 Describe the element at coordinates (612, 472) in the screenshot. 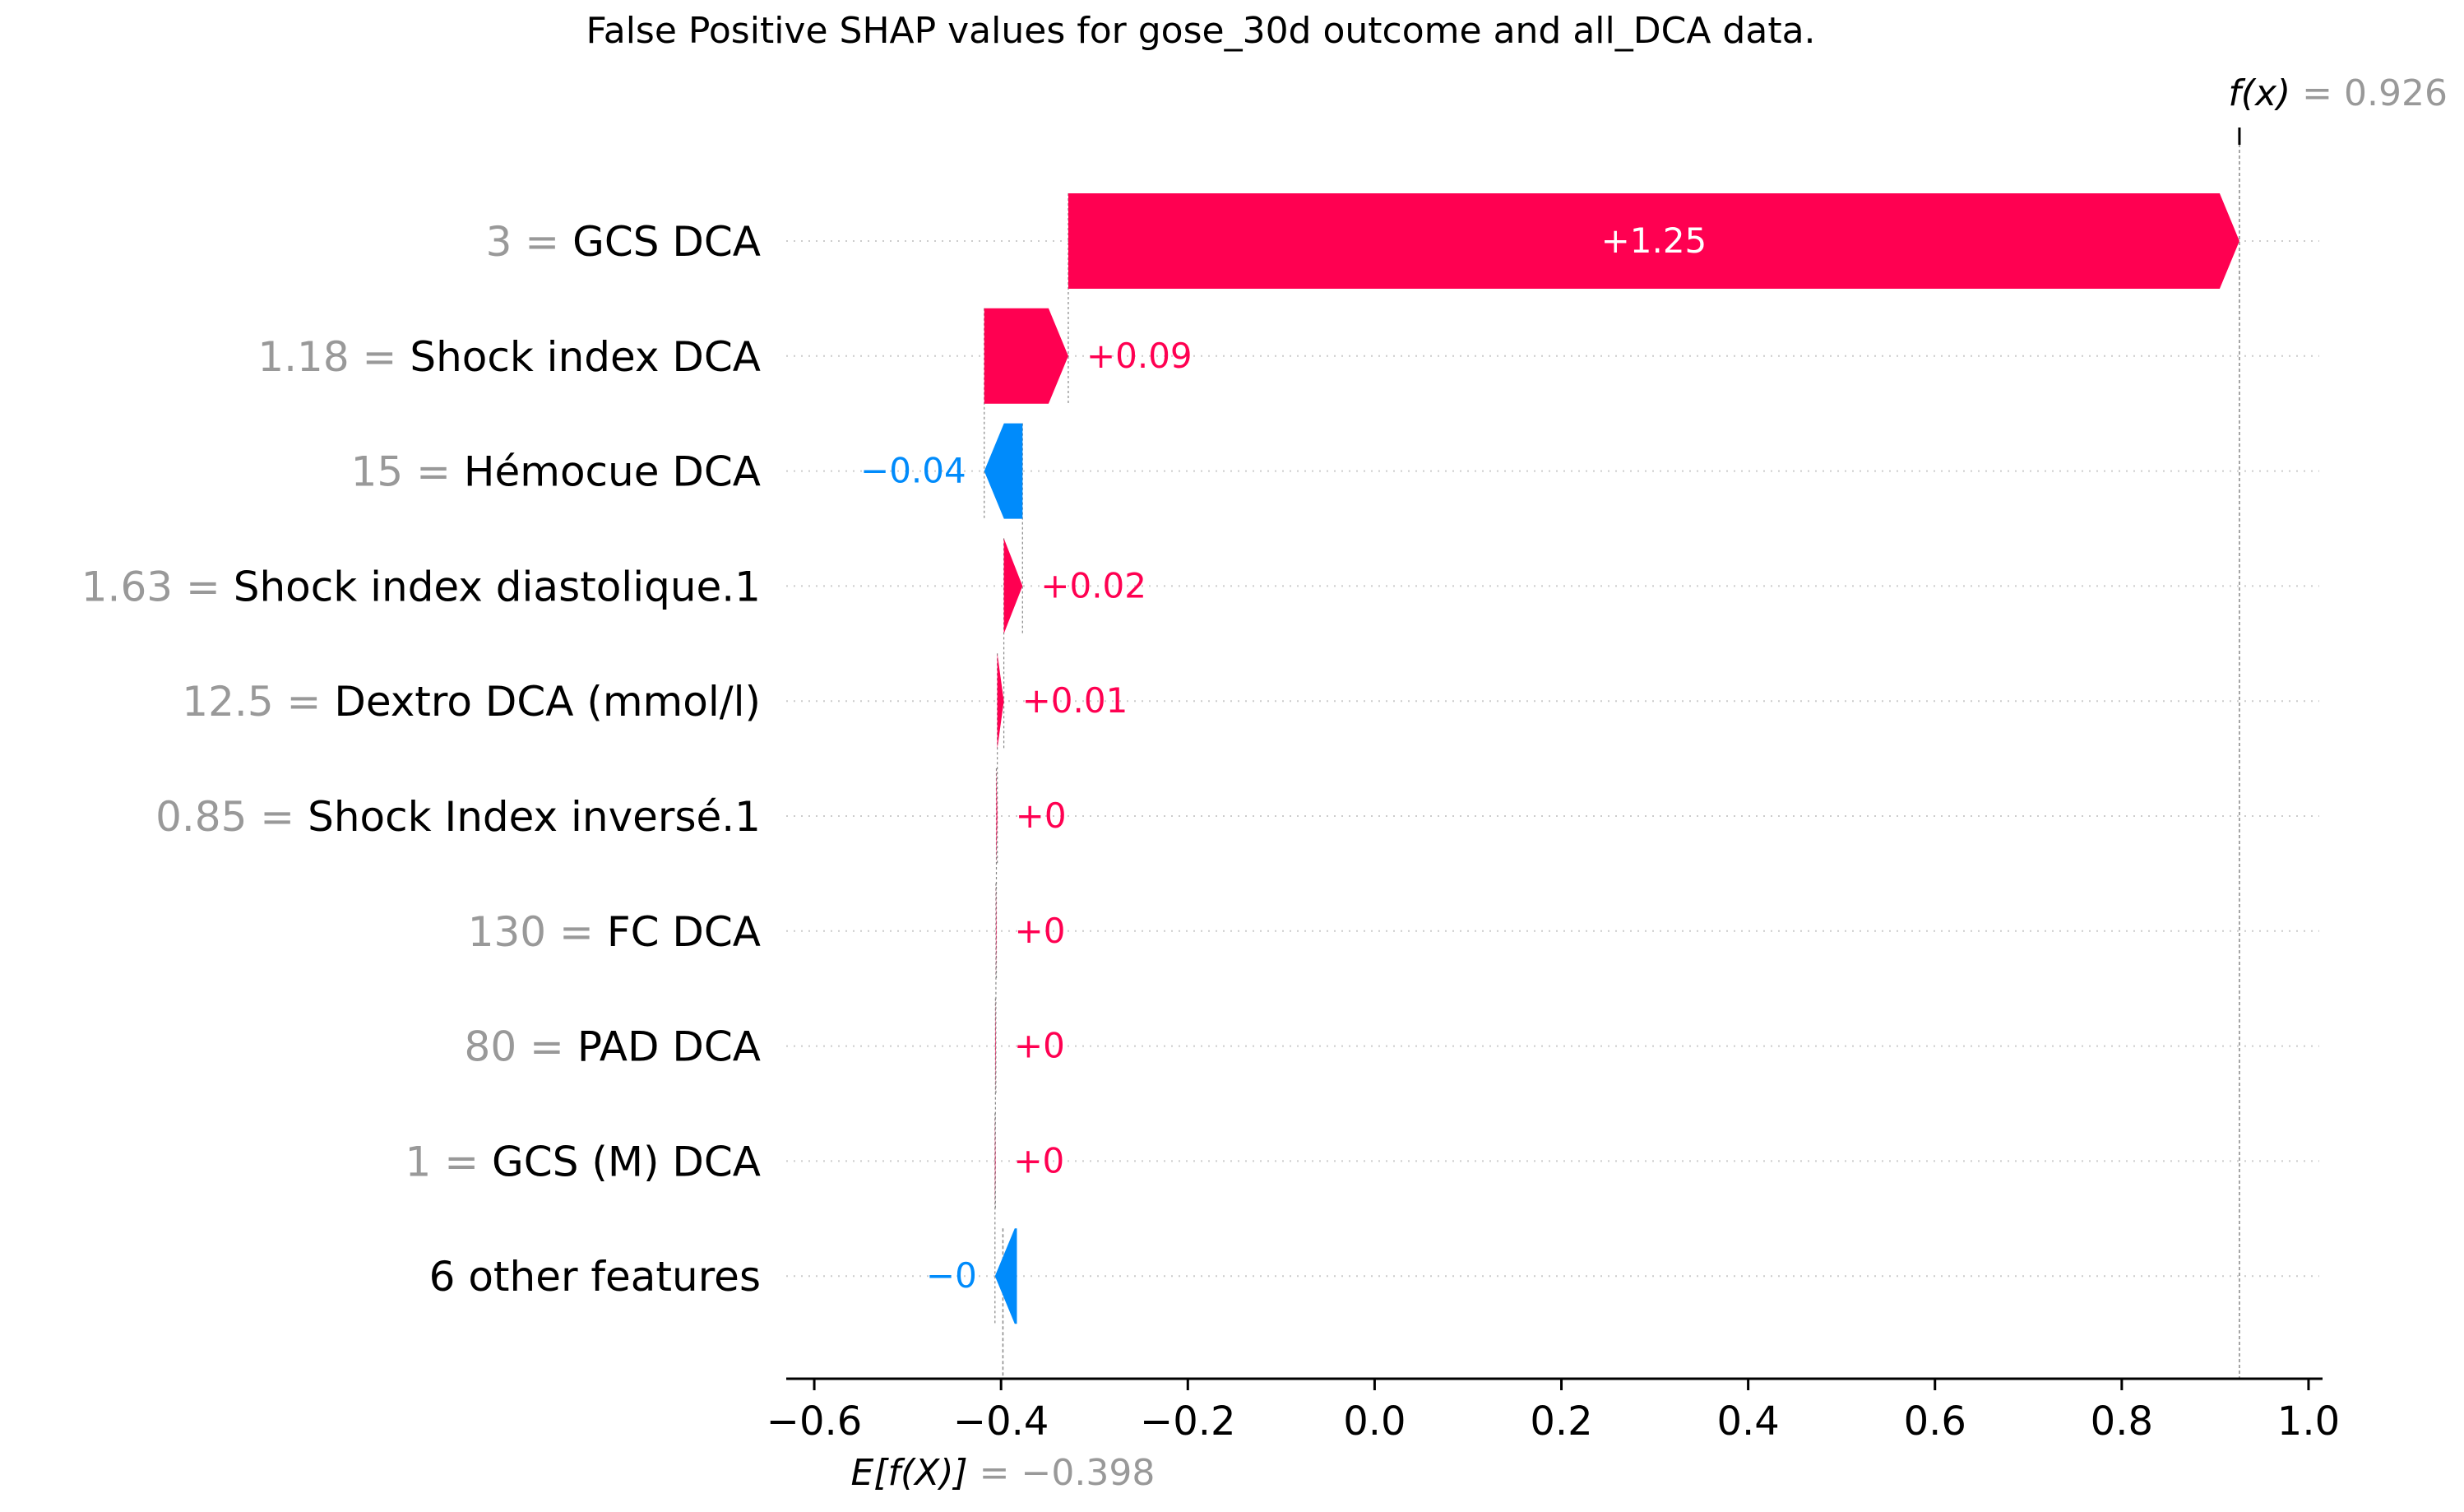

I see `feature-name: Hémocue DCA` at that location.